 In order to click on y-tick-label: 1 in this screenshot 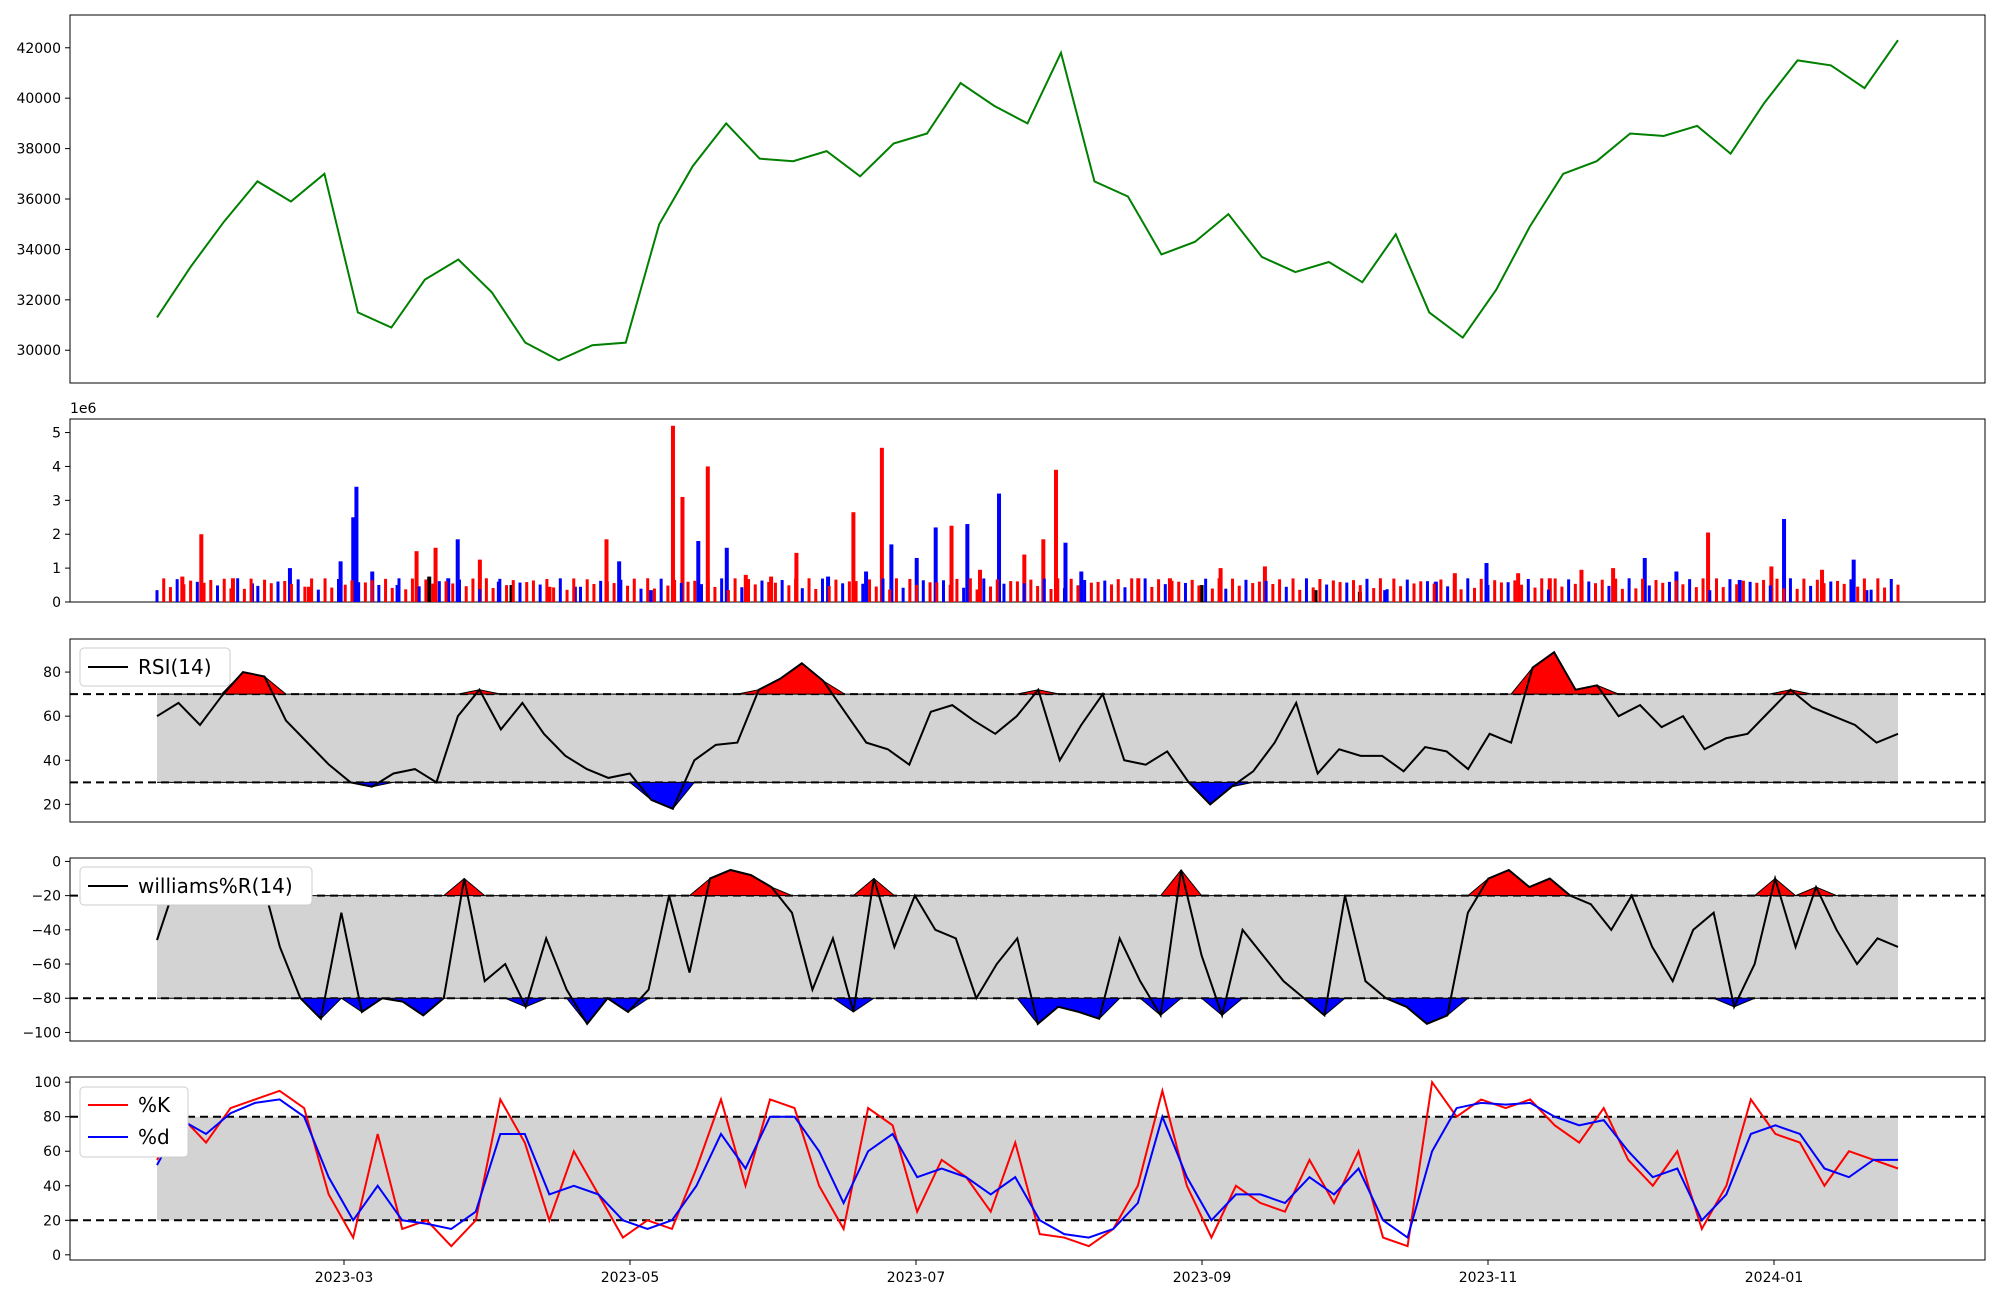, I will do `click(56, 569)`.